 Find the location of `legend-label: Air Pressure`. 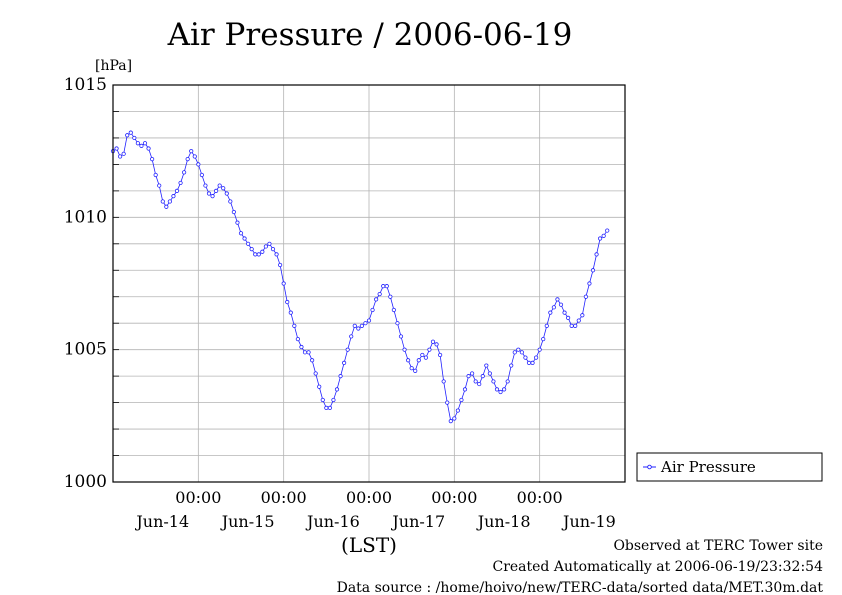

legend-label: Air Pressure is located at coordinates (708, 467).